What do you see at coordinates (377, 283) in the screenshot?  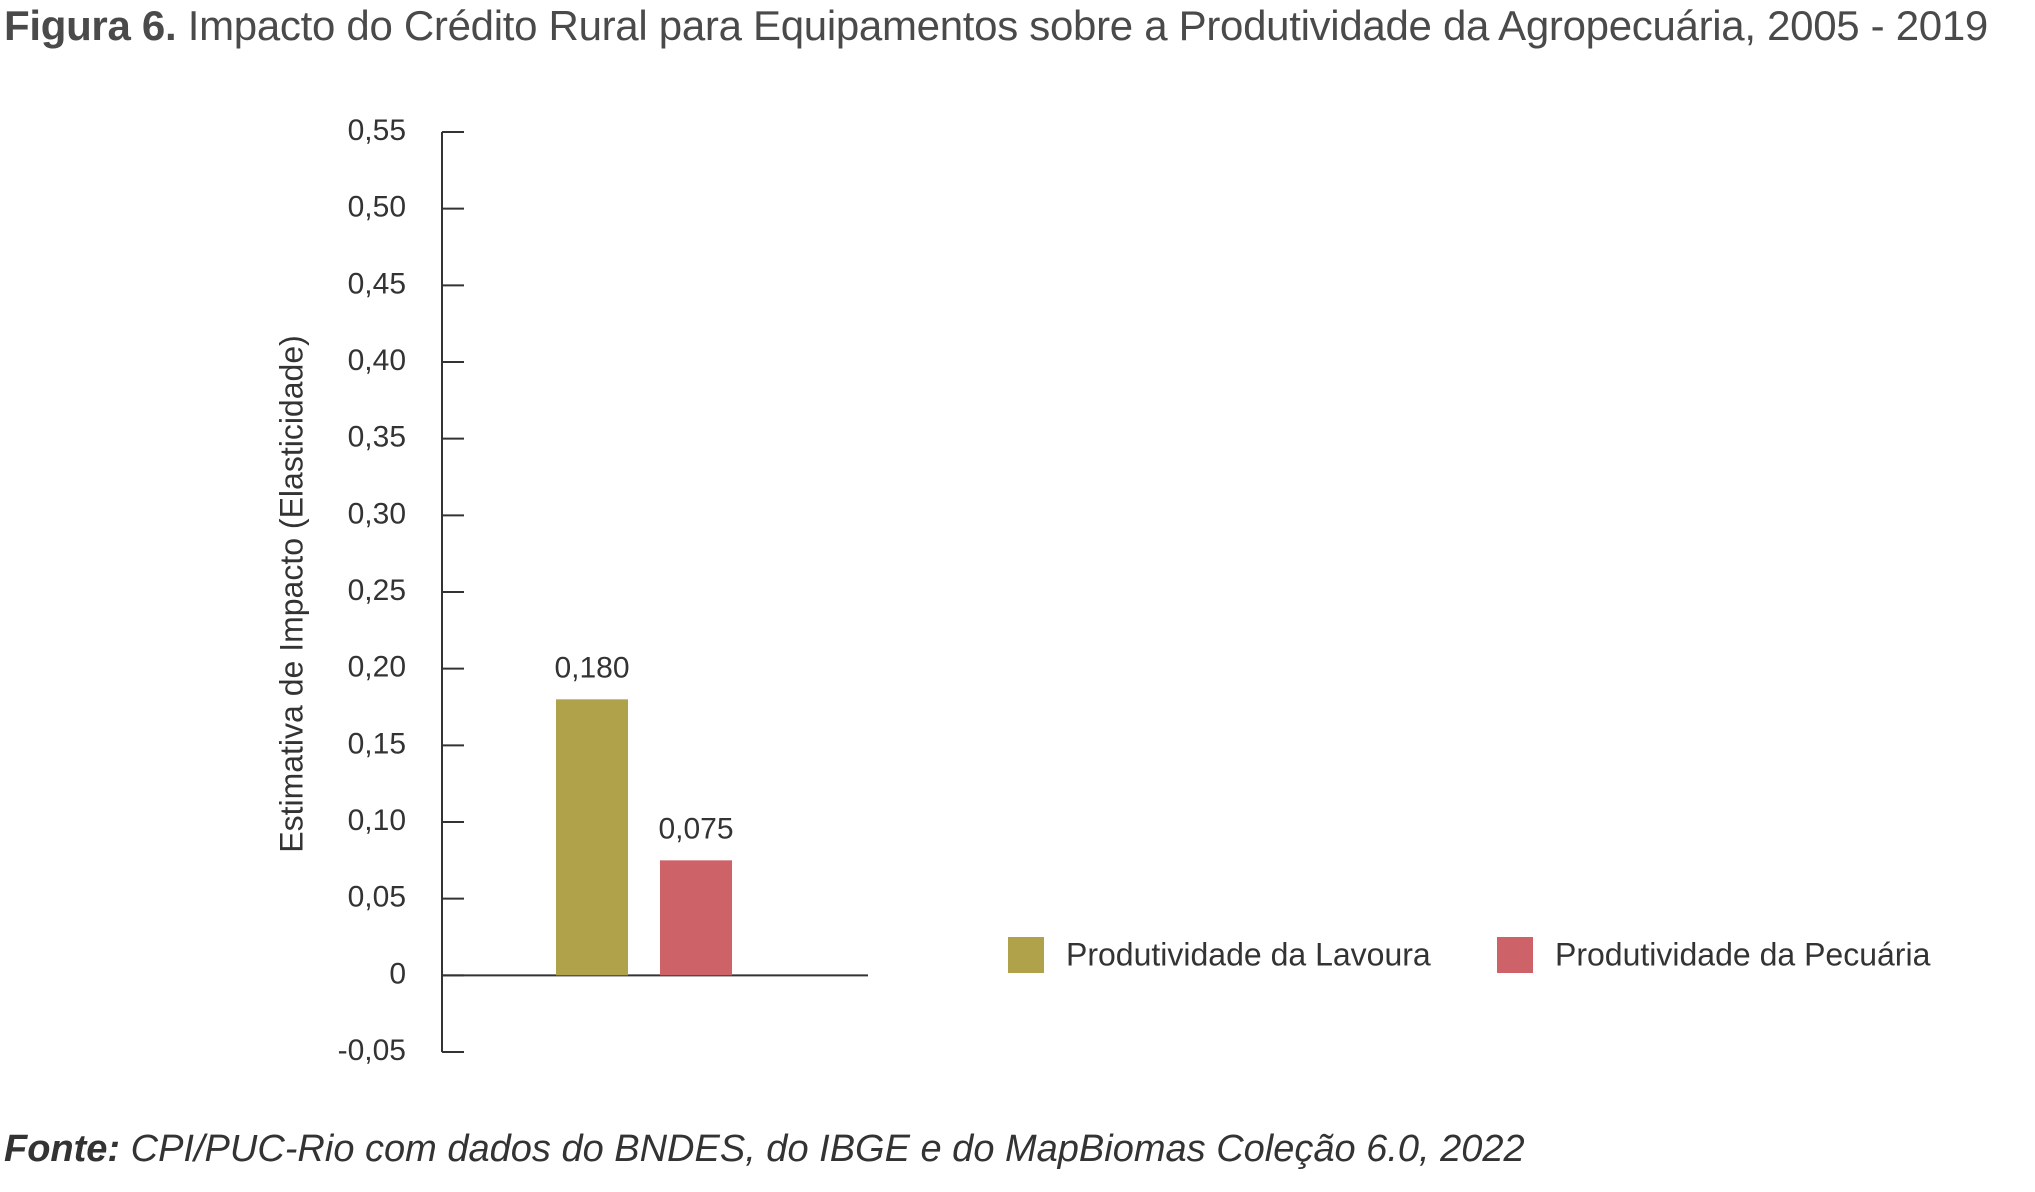 I see `y-tick-label: 0,45` at bounding box center [377, 283].